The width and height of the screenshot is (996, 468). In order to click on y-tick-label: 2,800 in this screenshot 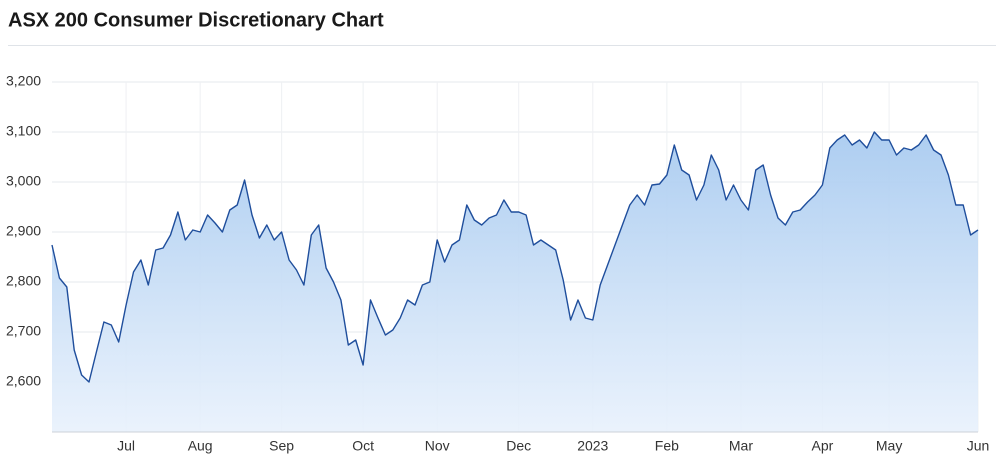, I will do `click(23, 281)`.